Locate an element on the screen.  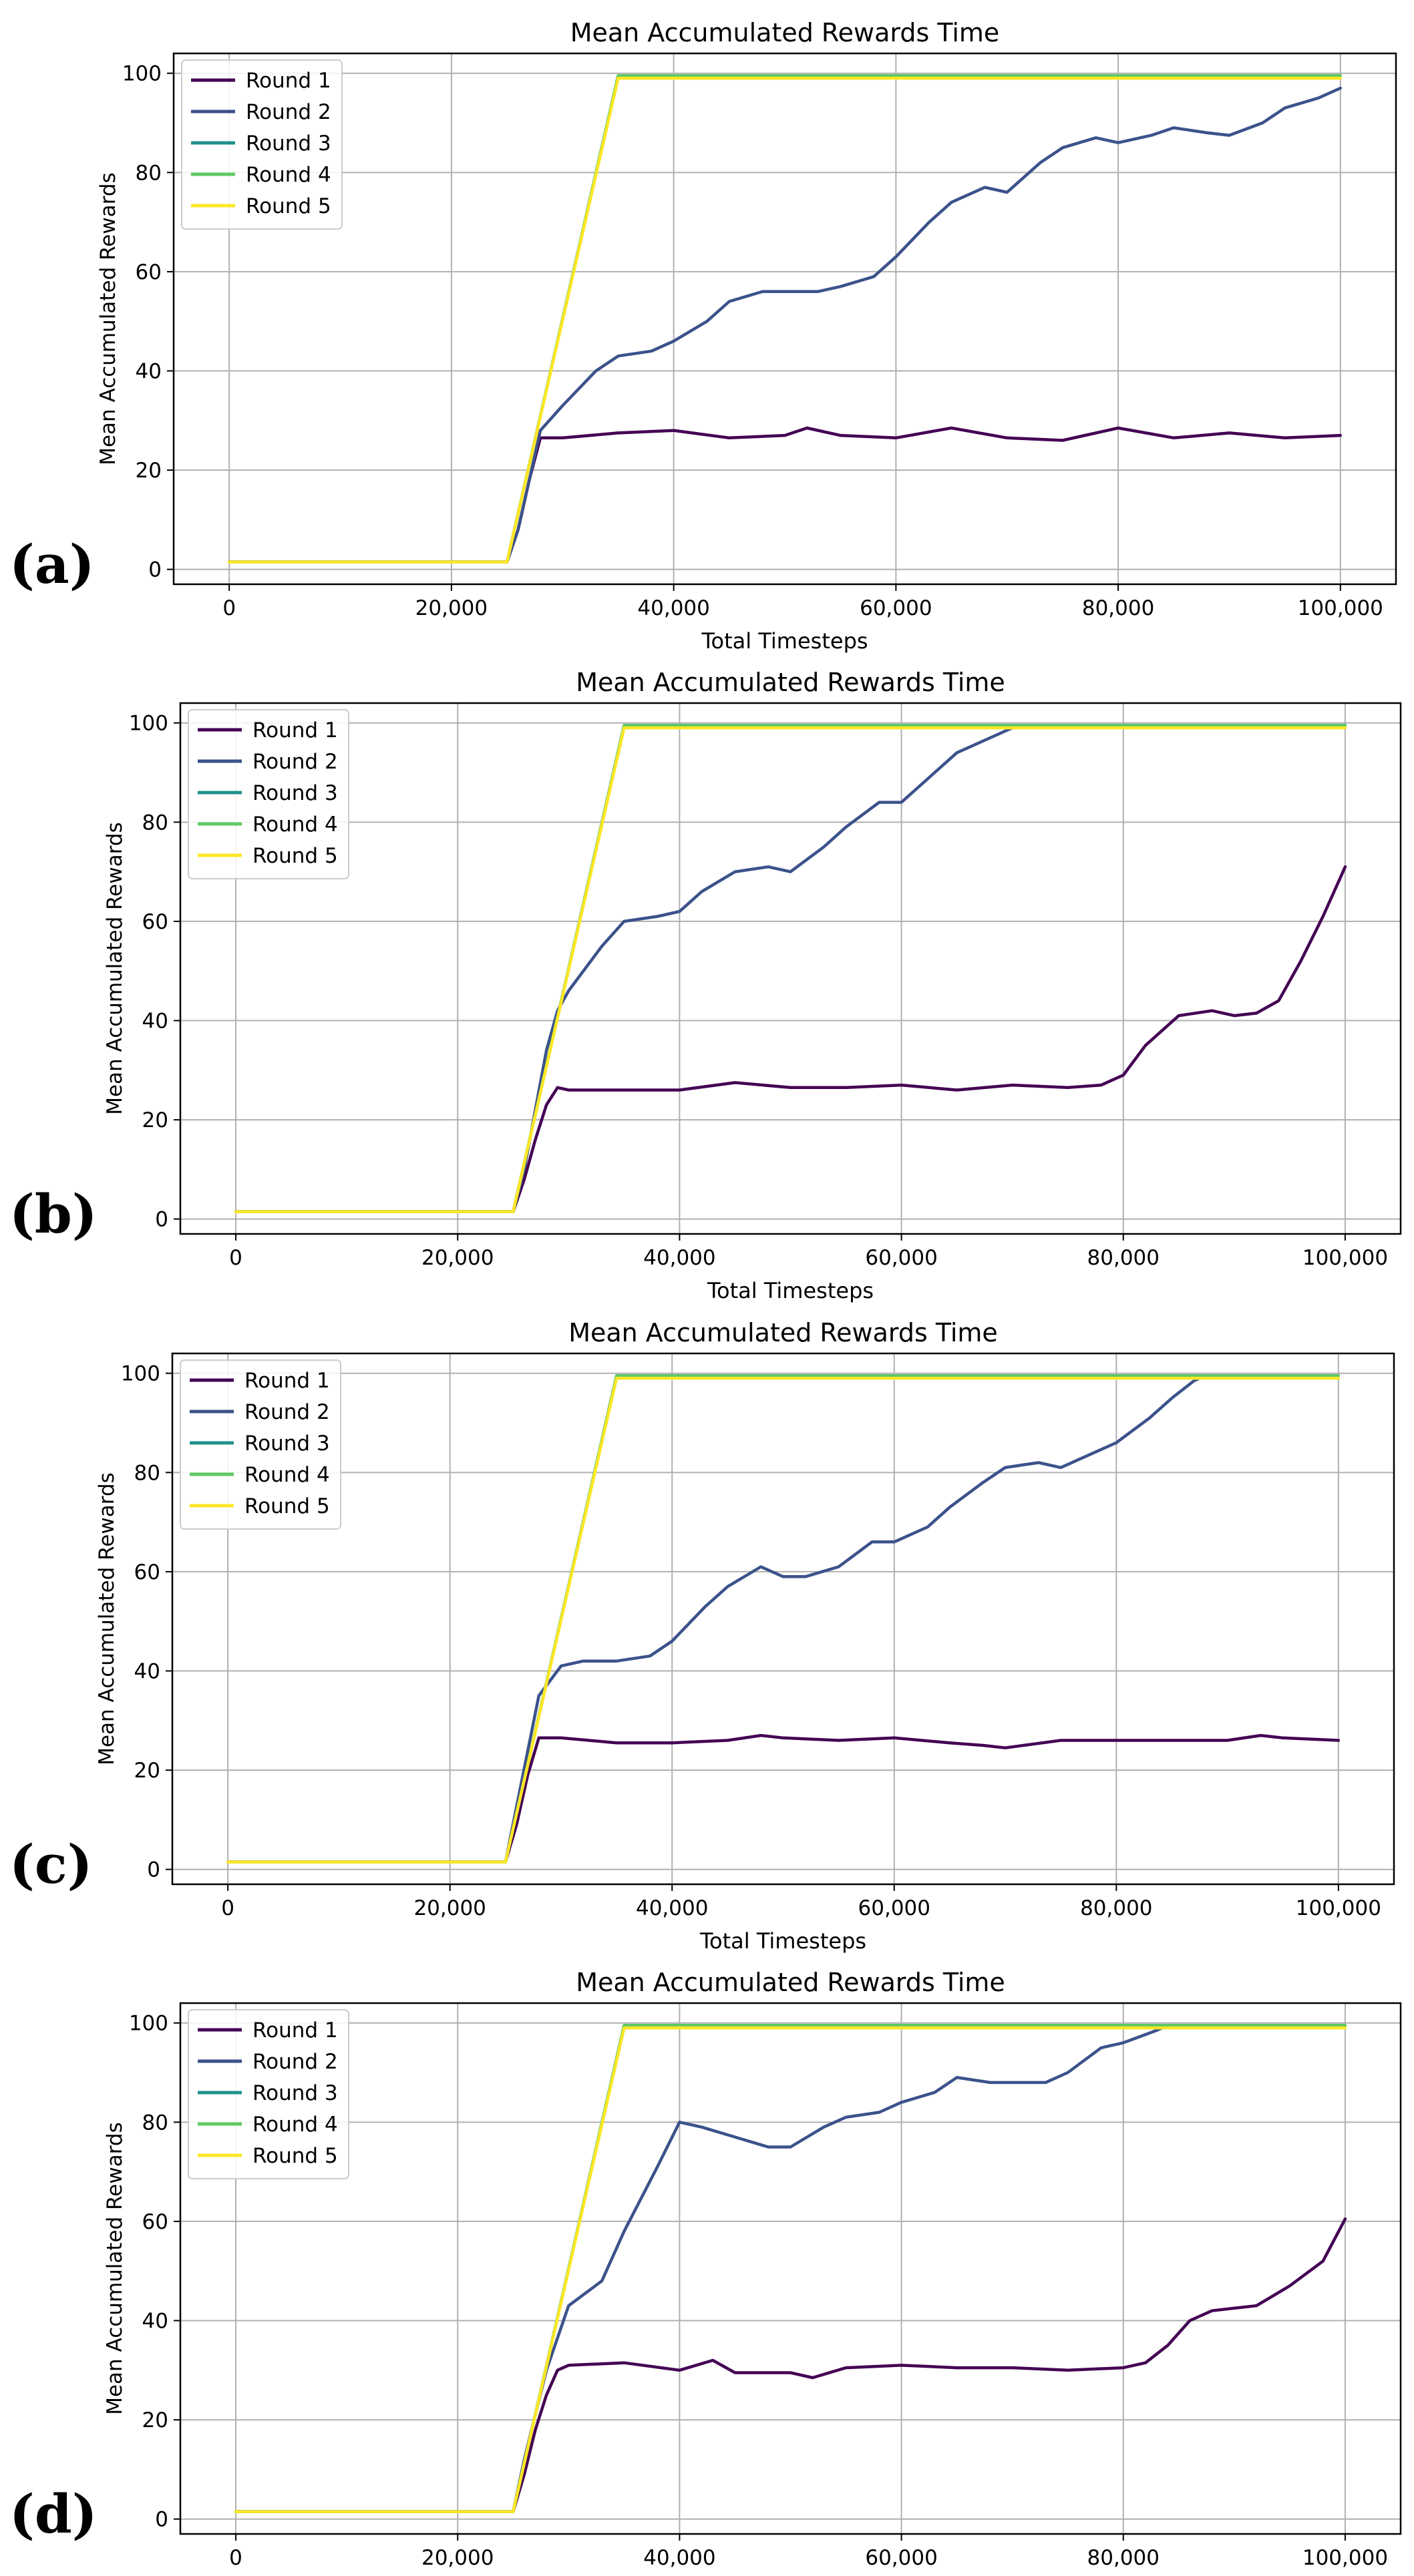
panel-label: (d) is located at coordinates (53, 2514).